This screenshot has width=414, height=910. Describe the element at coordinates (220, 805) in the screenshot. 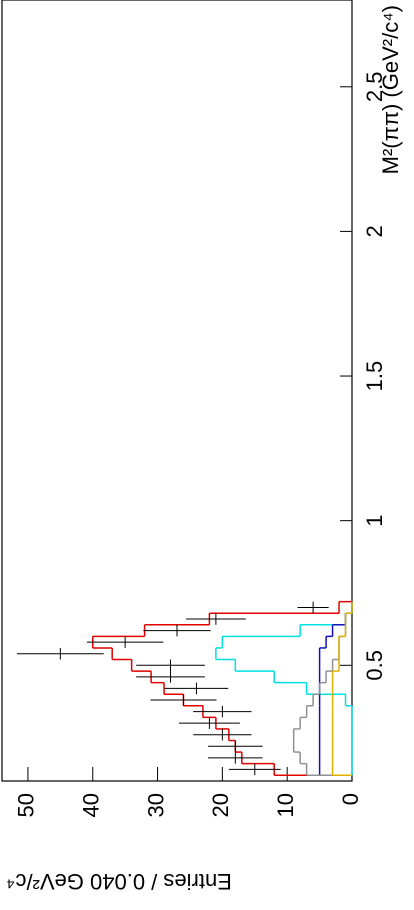

I see `y-tick-label: 20` at that location.